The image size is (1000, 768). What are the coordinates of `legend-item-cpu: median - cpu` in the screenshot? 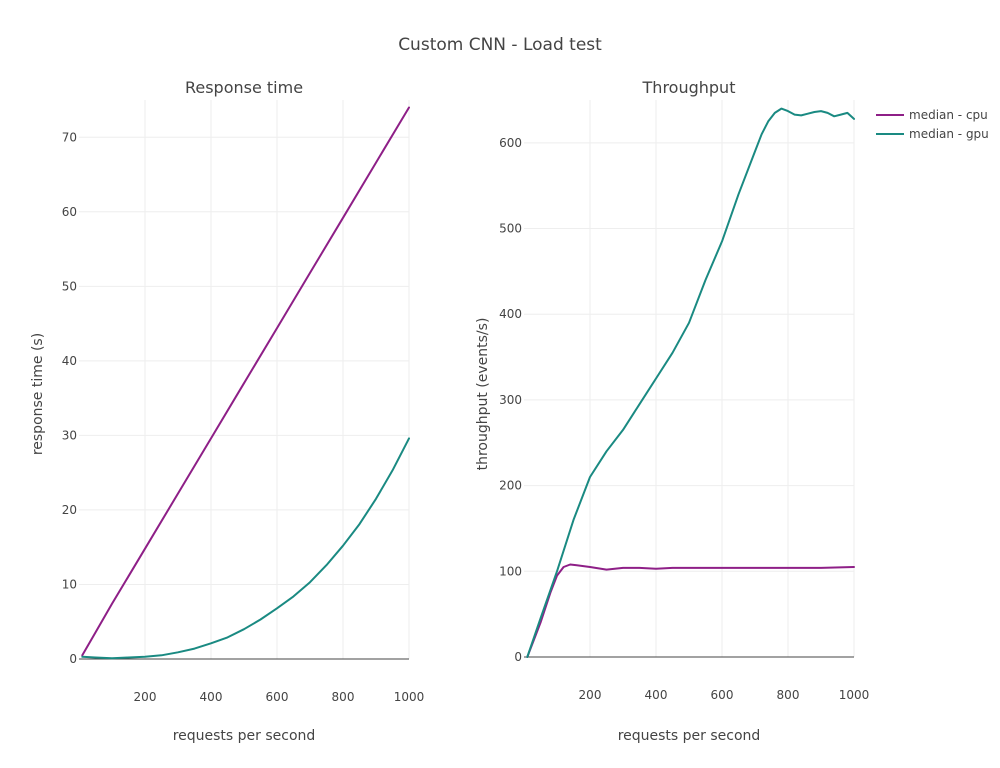 It's located at (932, 115).